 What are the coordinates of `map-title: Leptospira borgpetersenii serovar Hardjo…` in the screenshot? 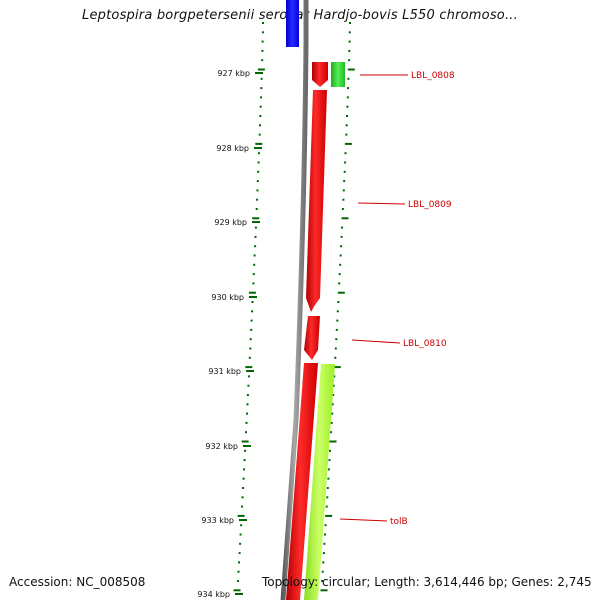 It's located at (300, 15).